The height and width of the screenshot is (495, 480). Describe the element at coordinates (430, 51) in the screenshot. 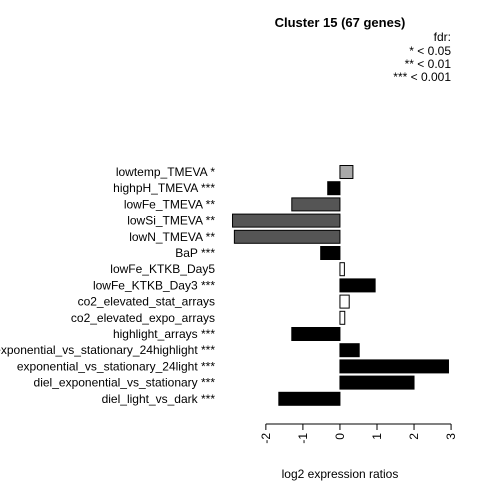

I see `legend-item: * < 0.05` at that location.